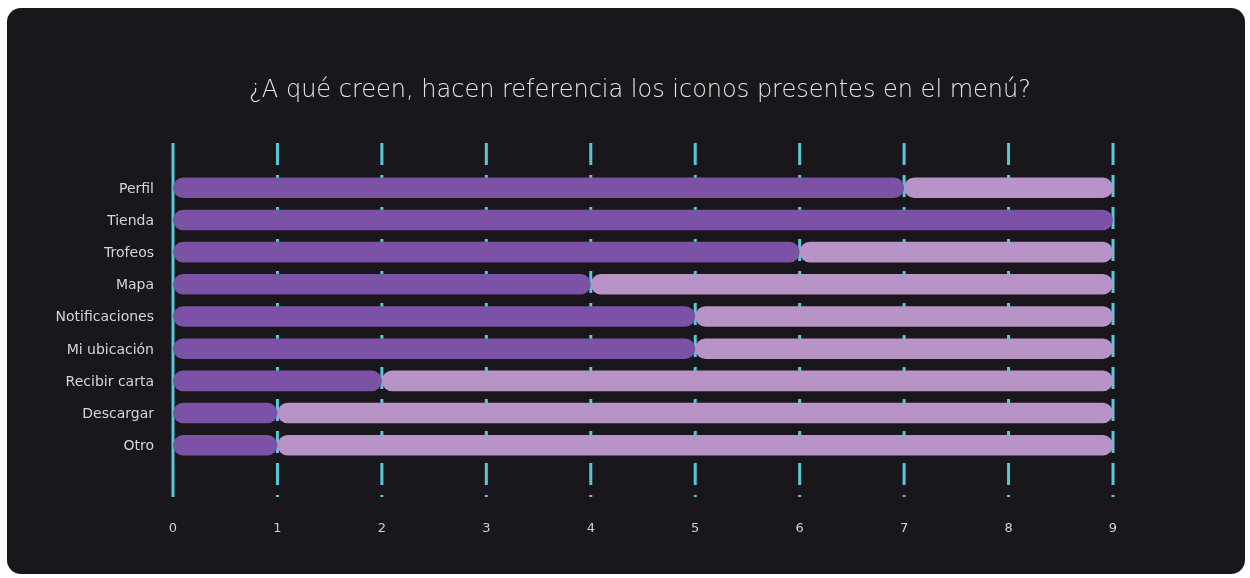 The height and width of the screenshot is (578, 1250). Describe the element at coordinates (695, 527) in the screenshot. I see `x-tick-label: 5` at that location.